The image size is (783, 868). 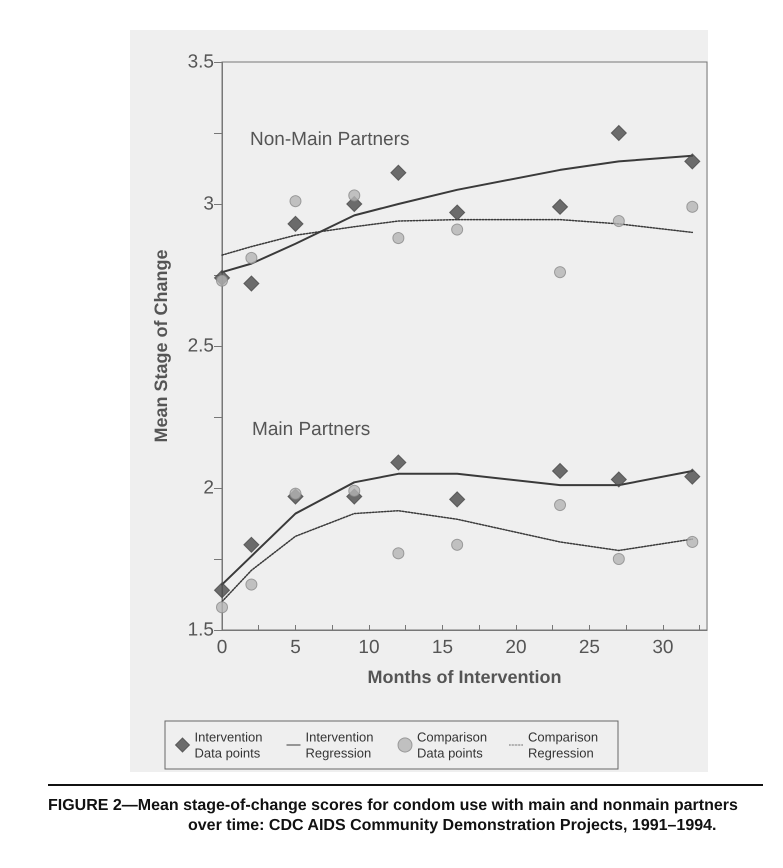 What do you see at coordinates (443, 647) in the screenshot?
I see `x-tick-label: 15` at bounding box center [443, 647].